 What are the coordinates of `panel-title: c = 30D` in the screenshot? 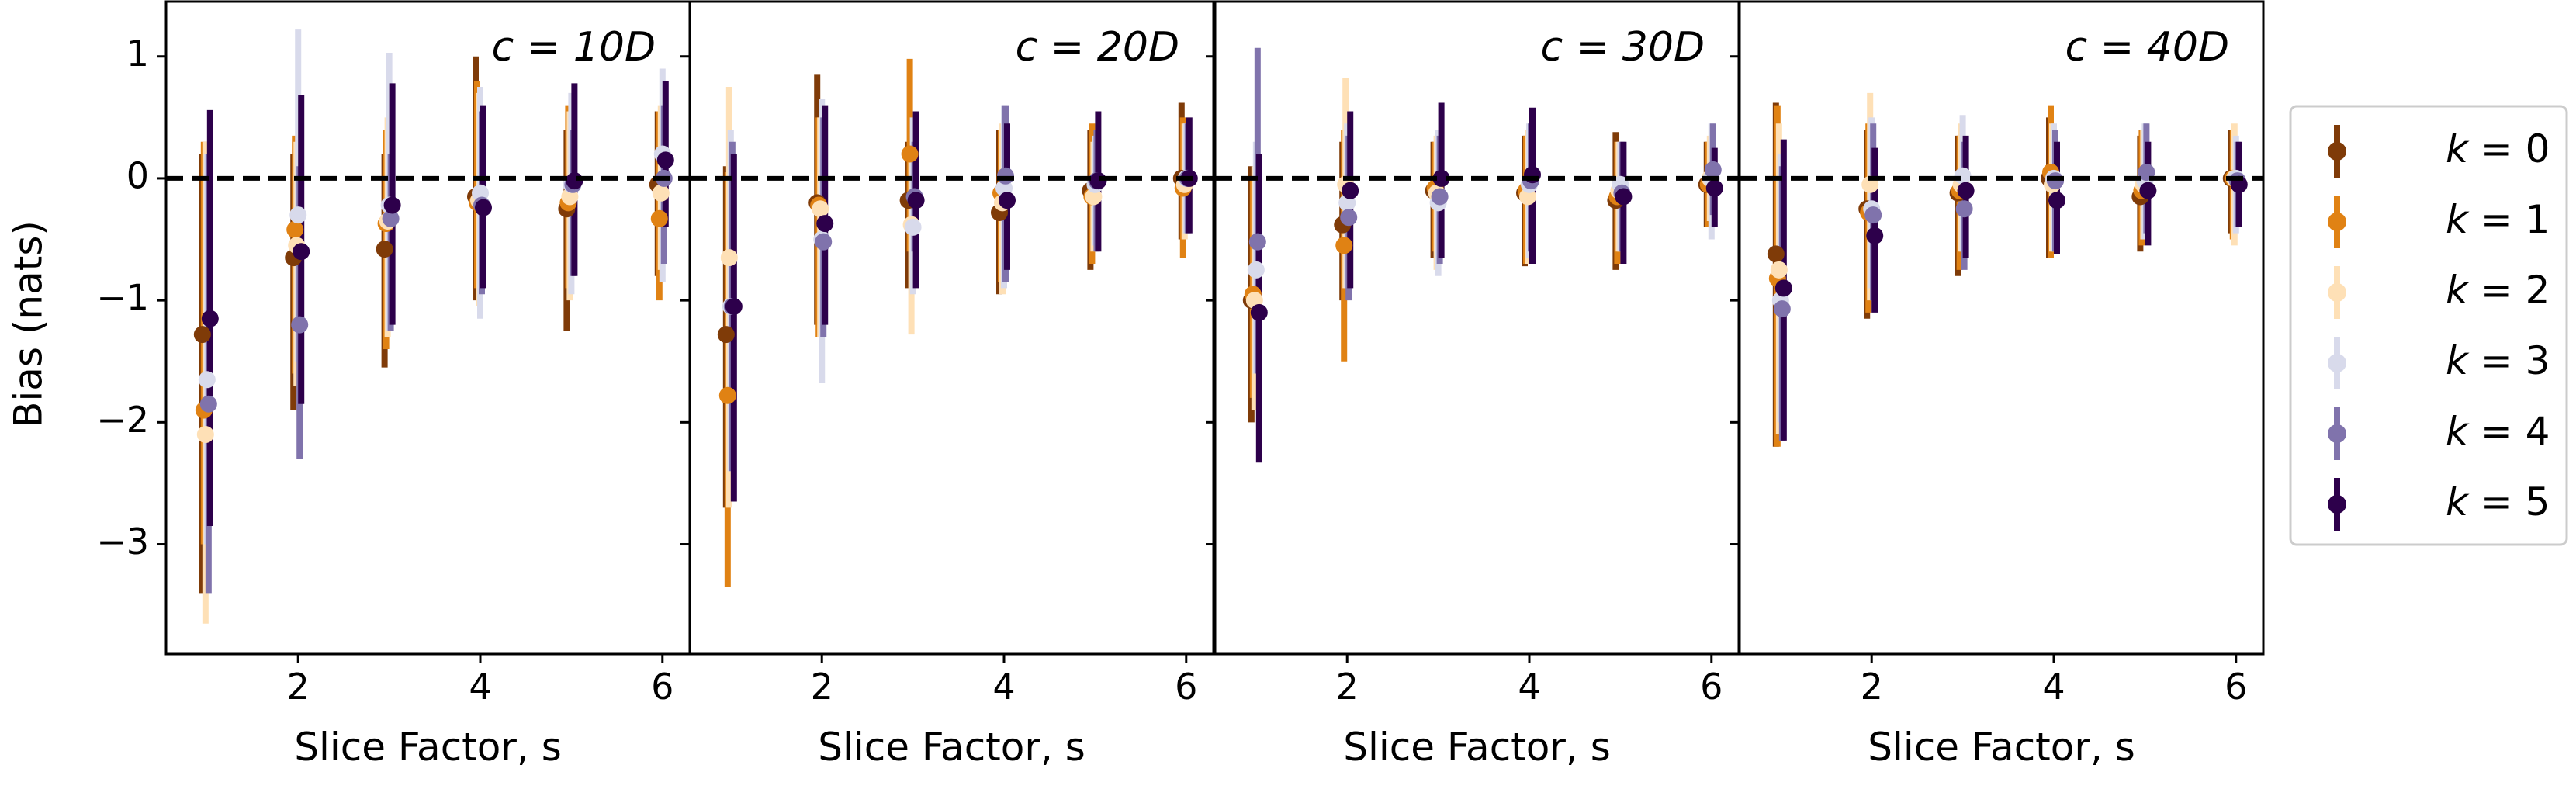 It's located at (1623, 47).